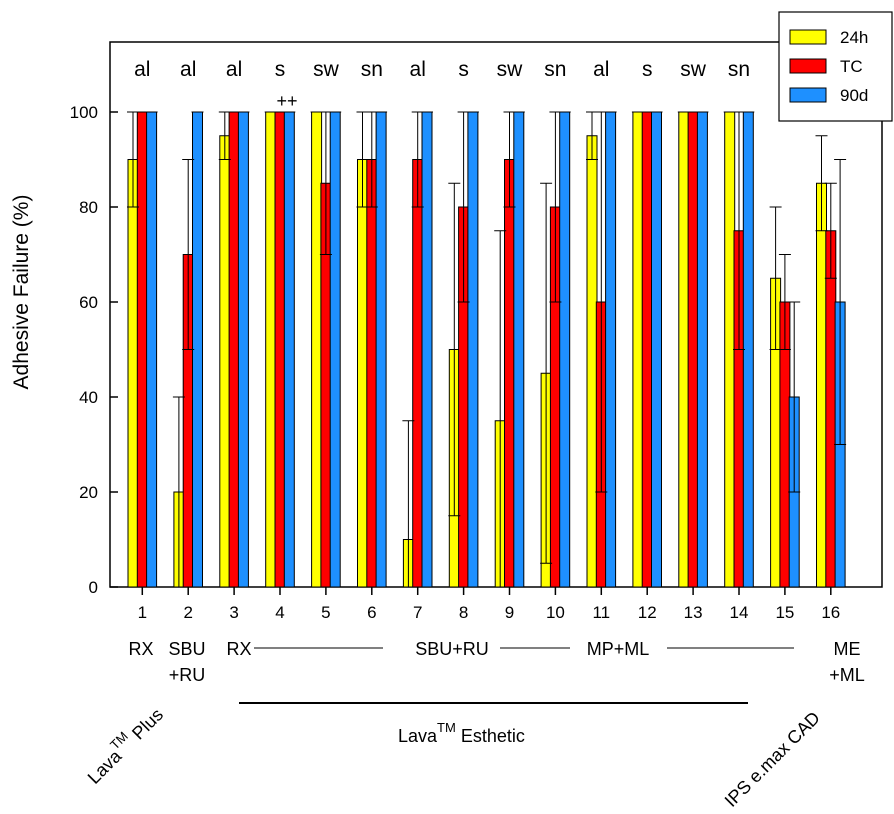  Describe the element at coordinates (808, 37) in the screenshot. I see `legend-swatch-24h` at that location.